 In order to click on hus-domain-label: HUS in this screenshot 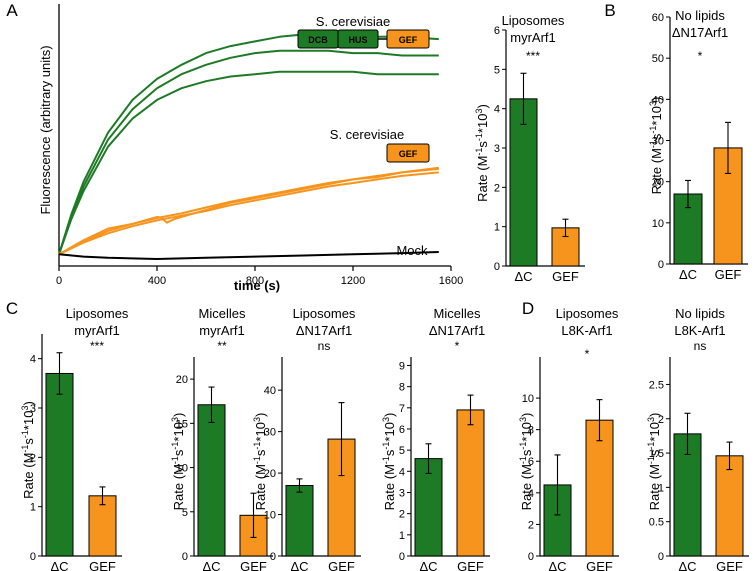, I will do `click(357, 40)`.